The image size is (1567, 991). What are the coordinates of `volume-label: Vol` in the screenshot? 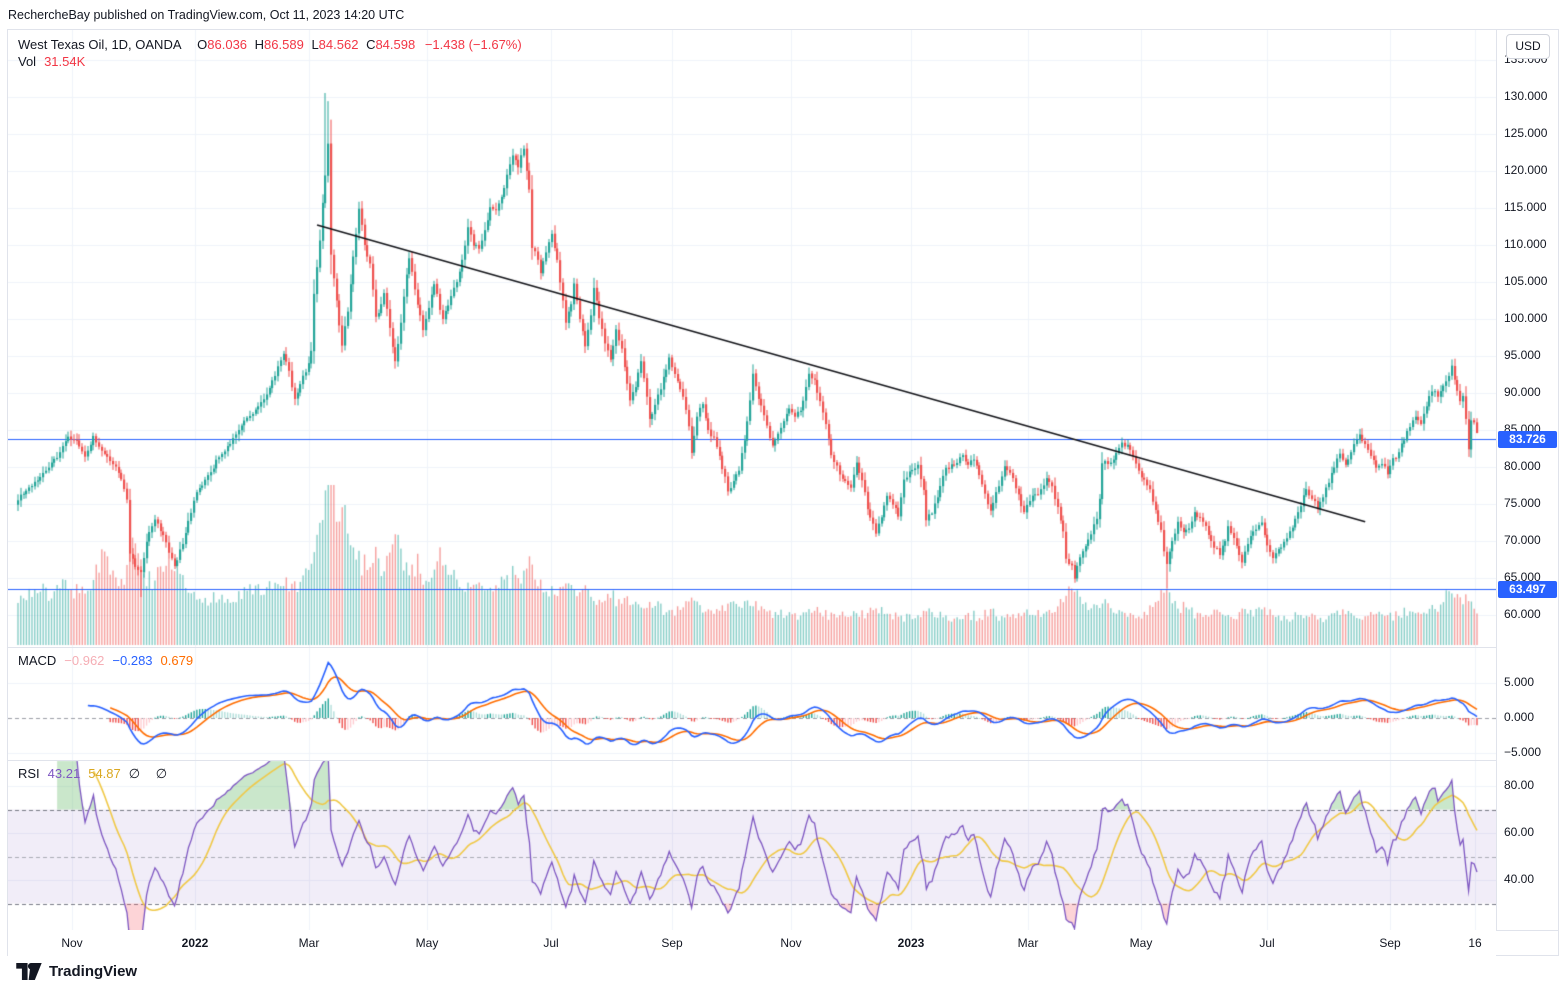 It's located at (27, 61).